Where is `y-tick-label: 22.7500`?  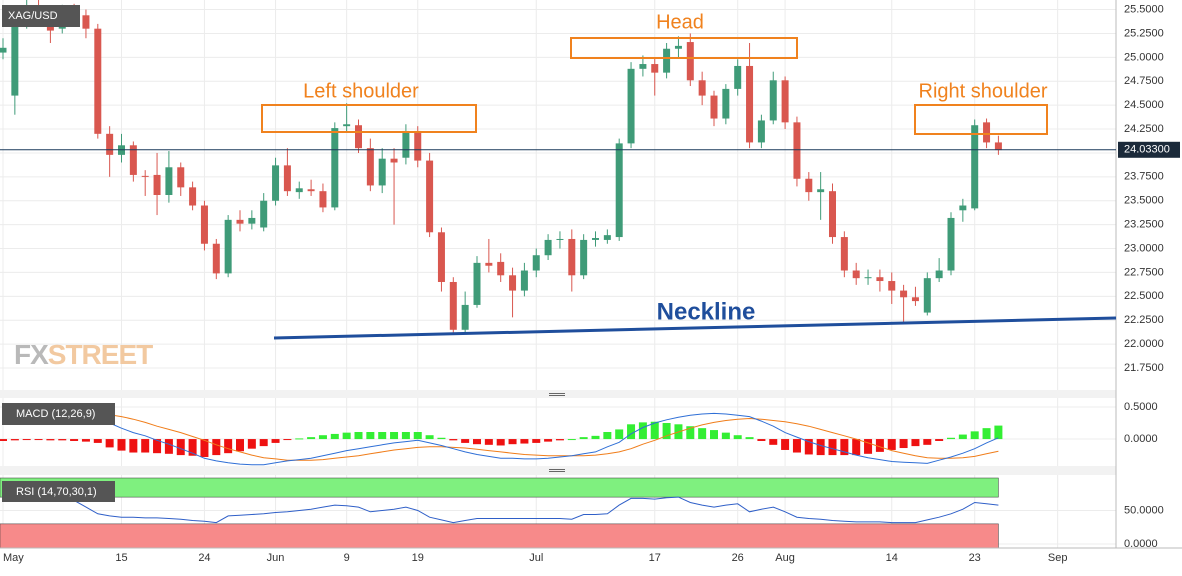
y-tick-label: 22.7500 is located at coordinates (1144, 272).